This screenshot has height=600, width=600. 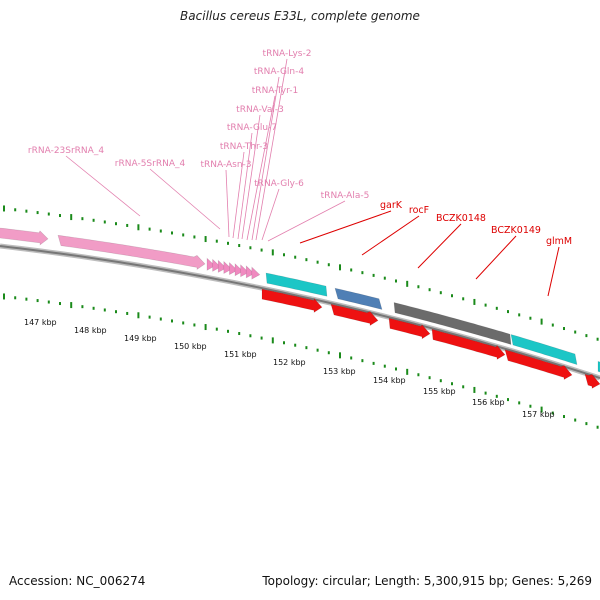 What do you see at coordinates (345, 196) in the screenshot?
I see `rna-label: tRNA-Ala-5` at bounding box center [345, 196].